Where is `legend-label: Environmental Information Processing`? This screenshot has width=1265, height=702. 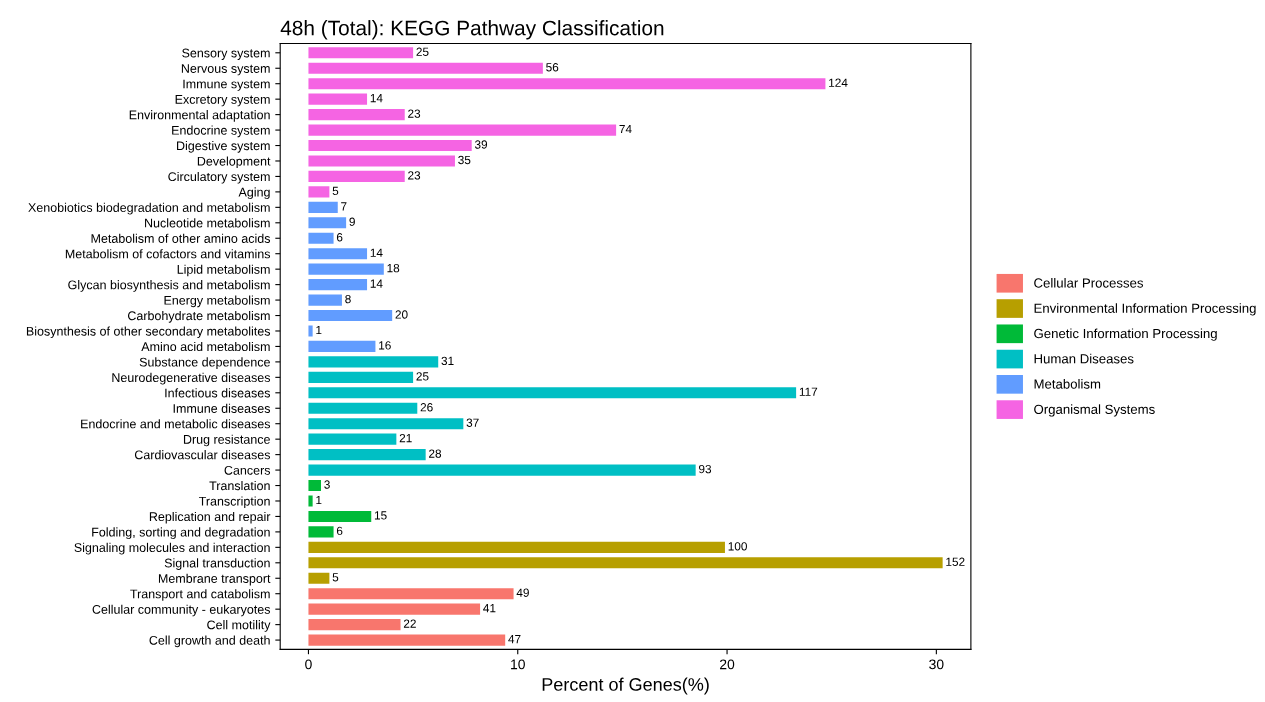
legend-label: Environmental Information Processing is located at coordinates (1145, 309).